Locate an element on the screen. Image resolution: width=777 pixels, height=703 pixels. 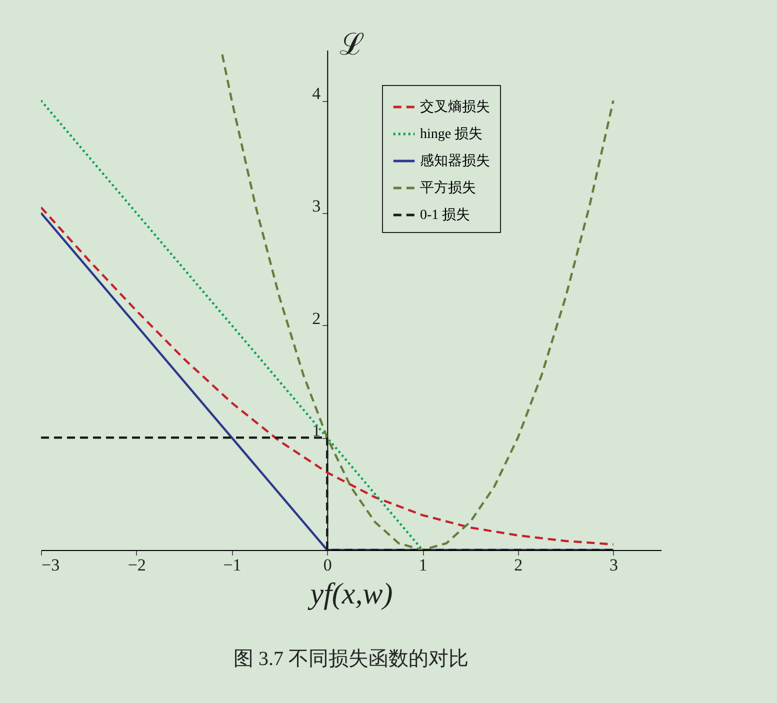
legend-label: hinge 损失 is located at coordinates (451, 134).